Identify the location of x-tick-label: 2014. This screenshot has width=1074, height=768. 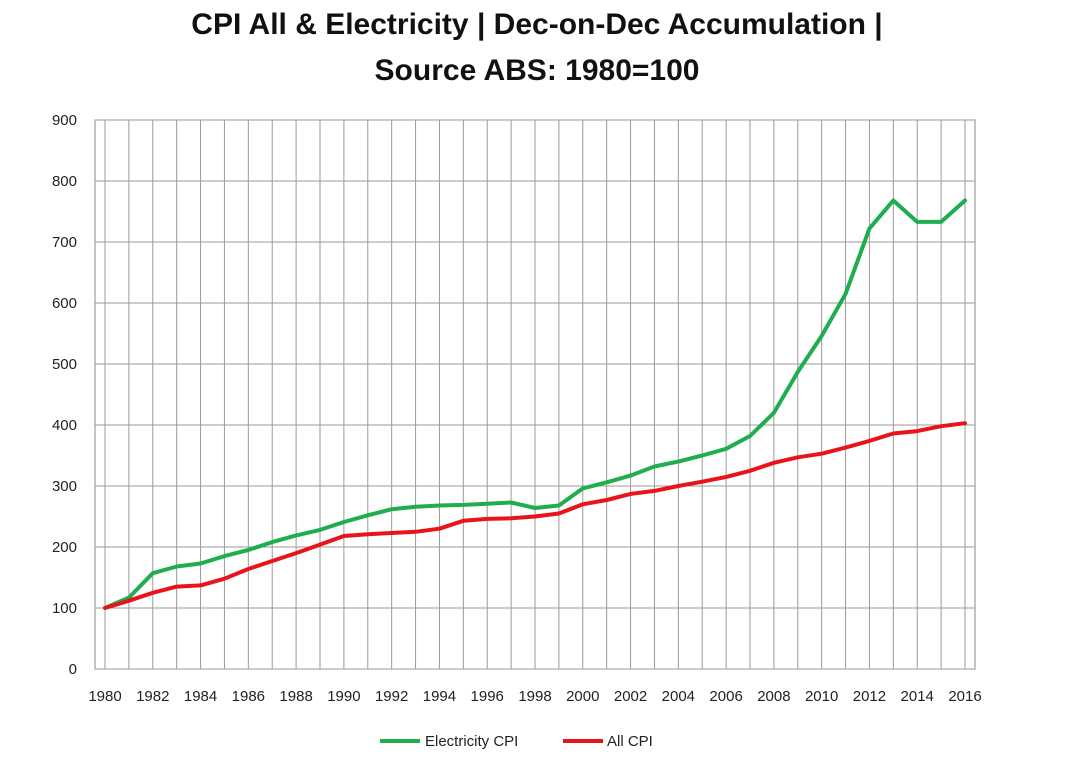
(917, 696).